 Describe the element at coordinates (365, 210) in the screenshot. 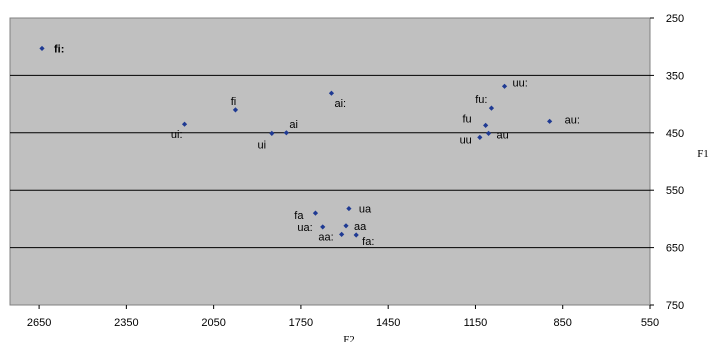

I see `data-label-ua: ua` at that location.